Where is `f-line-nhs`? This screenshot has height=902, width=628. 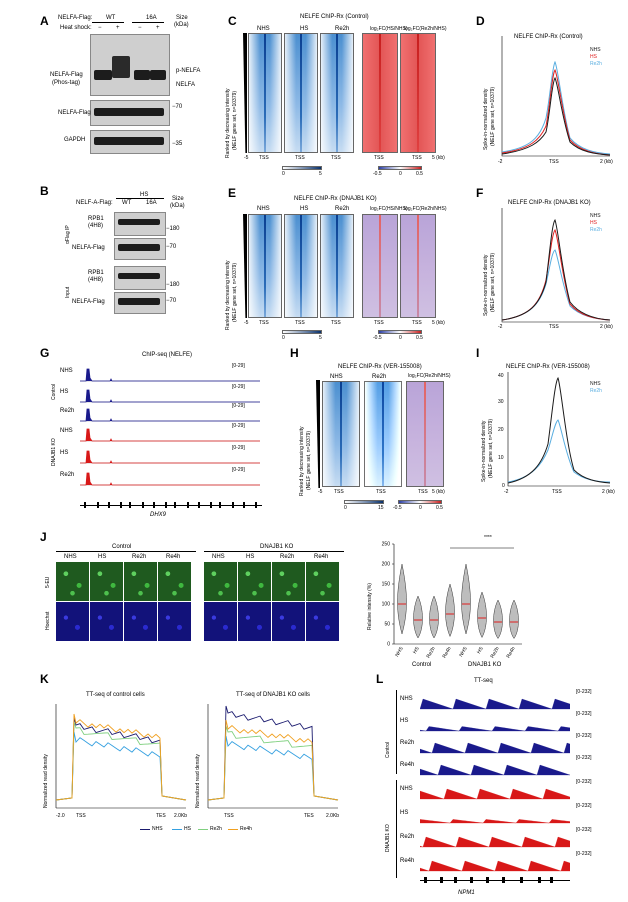 f-line-nhs is located at coordinates (556, 269).